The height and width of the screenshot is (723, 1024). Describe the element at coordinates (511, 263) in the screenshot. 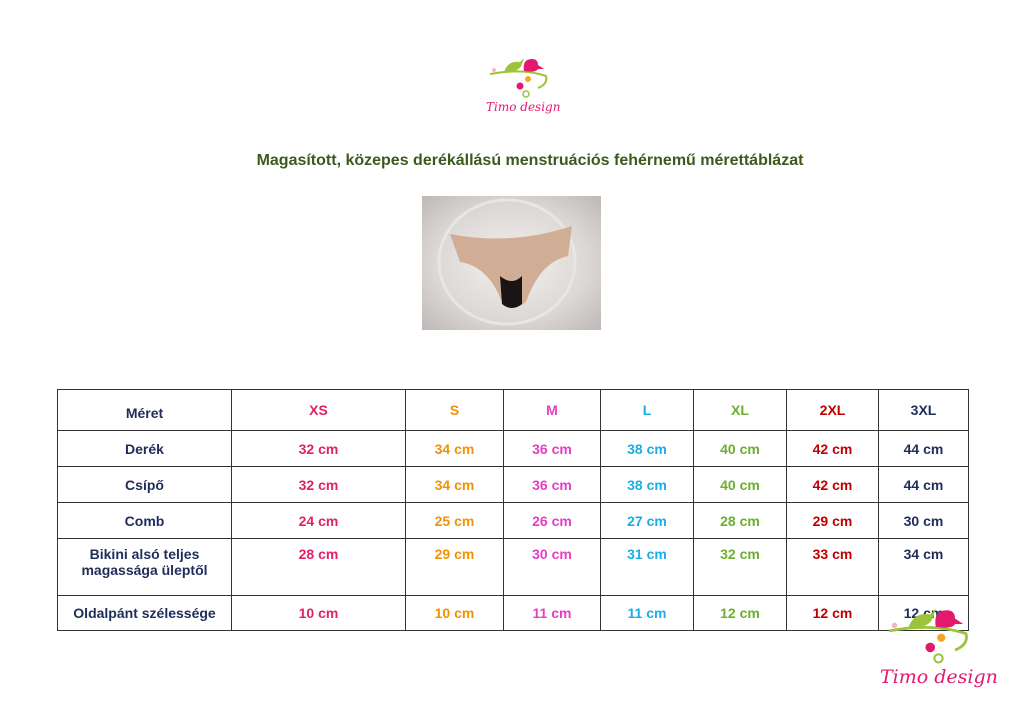

I see `product-photo` at that location.